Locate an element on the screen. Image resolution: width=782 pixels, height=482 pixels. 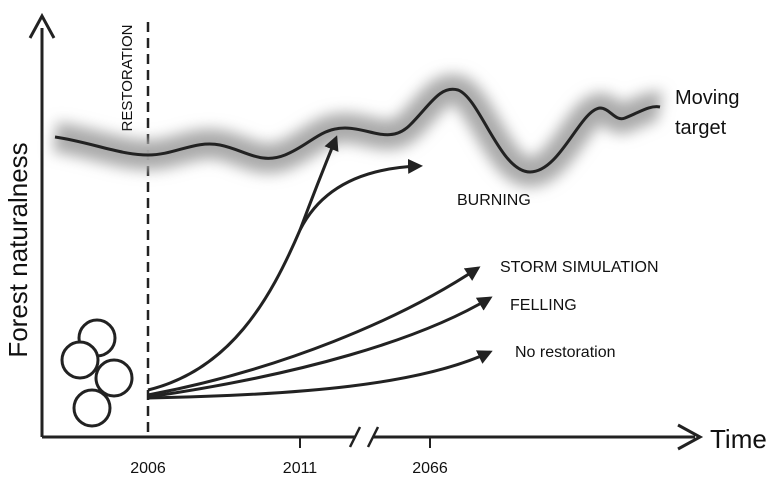
target-line is located at coordinates (357, 130).